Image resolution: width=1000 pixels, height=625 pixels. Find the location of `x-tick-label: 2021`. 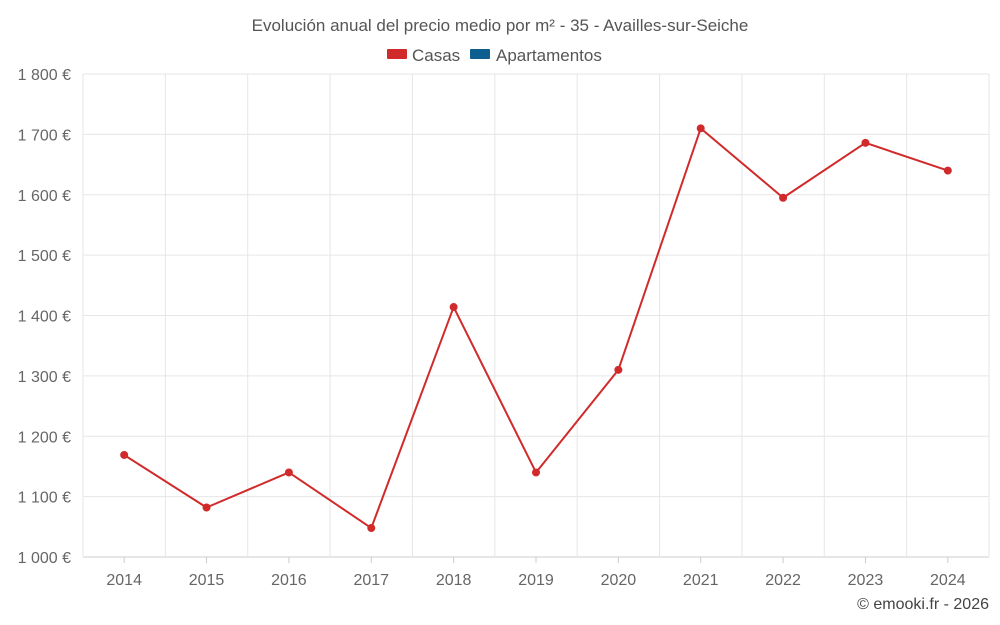

x-tick-label: 2021 is located at coordinates (701, 580).